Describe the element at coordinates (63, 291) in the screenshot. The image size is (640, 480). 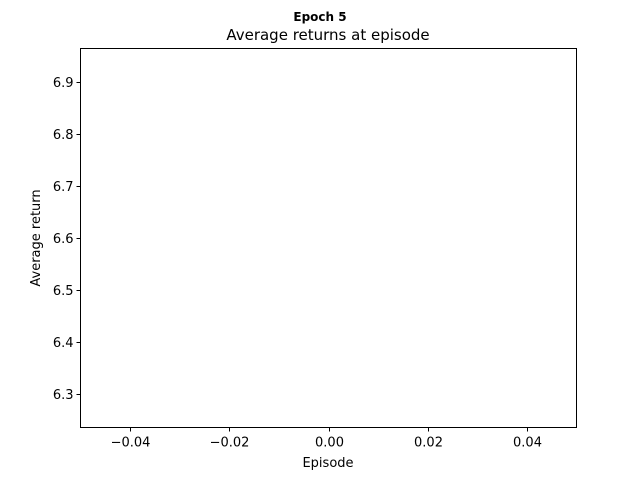
I see `y-tick-label: 6.5` at that location.